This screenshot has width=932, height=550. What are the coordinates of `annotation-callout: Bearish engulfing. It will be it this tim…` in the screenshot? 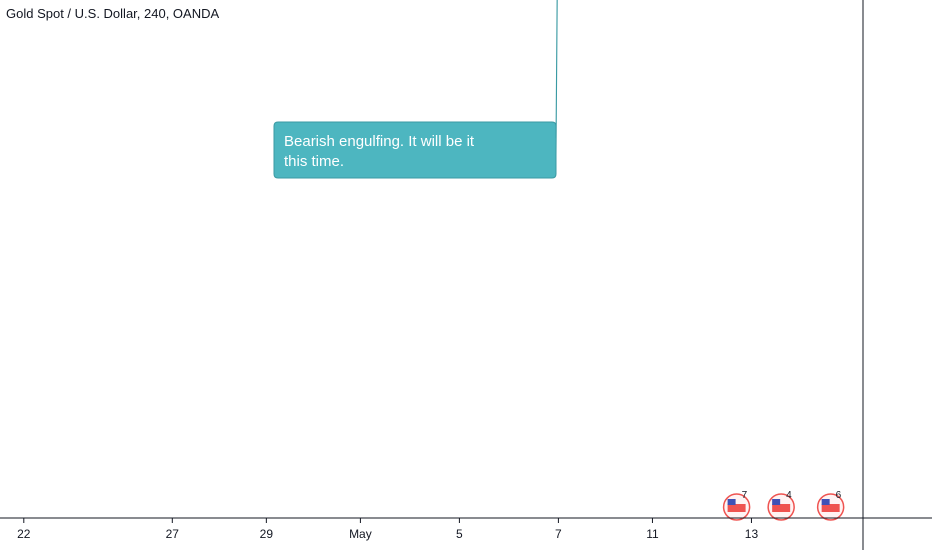 It's located at (450, 89).